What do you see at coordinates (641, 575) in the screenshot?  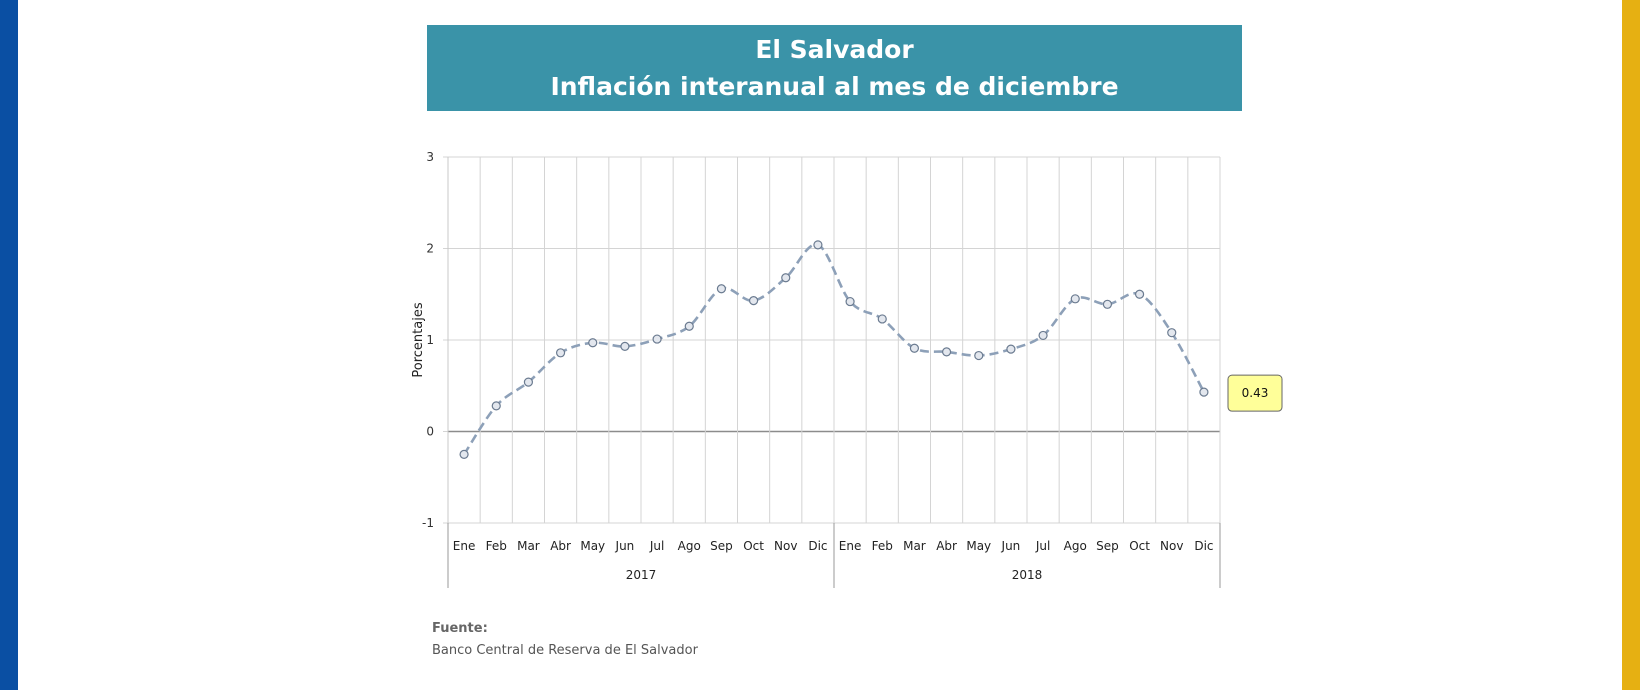 I see `x-group-label: 2017` at bounding box center [641, 575].